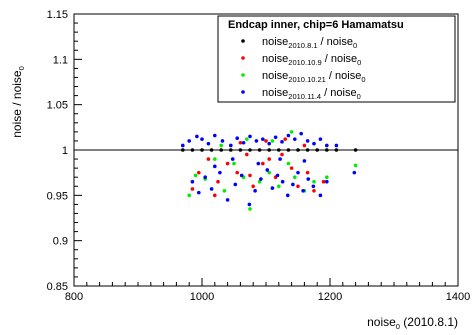  I want to click on y-tick-label: 1.05, so click(57, 106).